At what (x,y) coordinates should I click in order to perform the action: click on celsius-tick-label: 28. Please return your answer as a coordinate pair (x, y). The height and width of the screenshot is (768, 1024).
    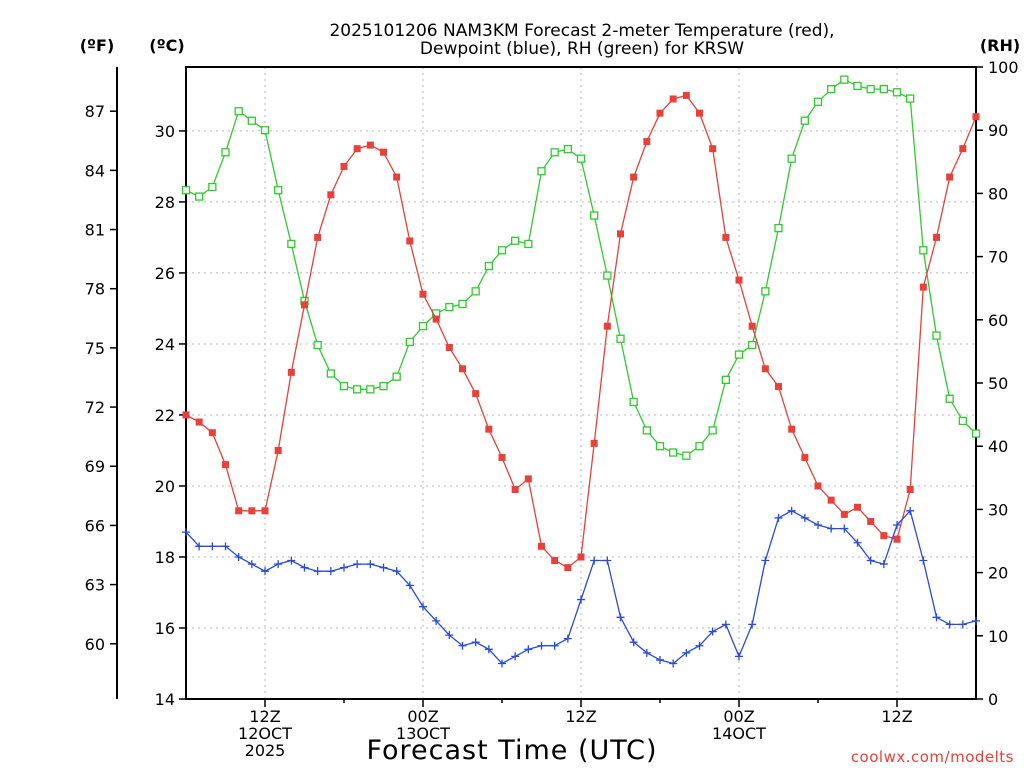
    Looking at the image, I should click on (165, 202).